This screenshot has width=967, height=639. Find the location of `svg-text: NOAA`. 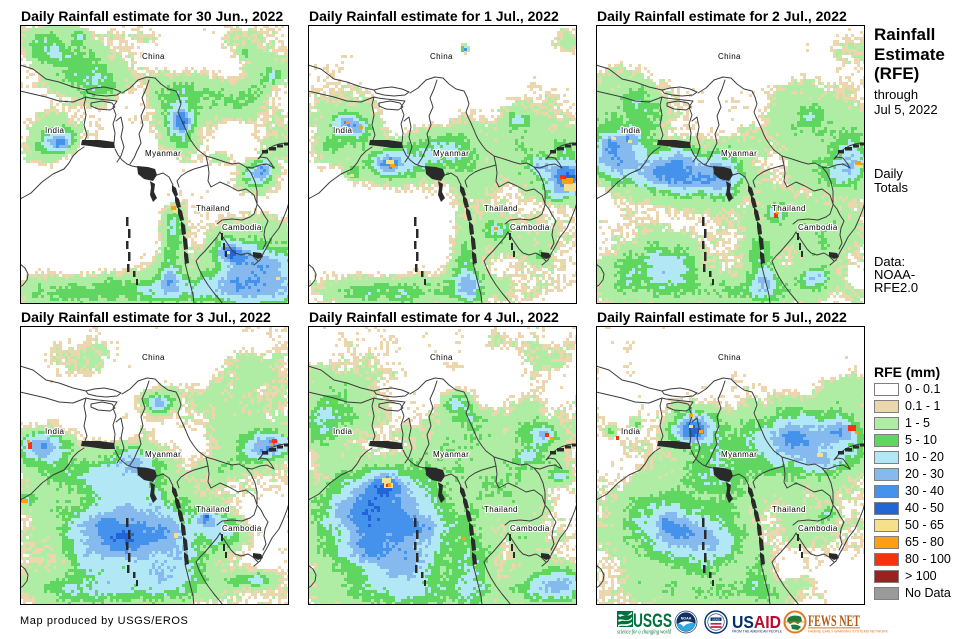

svg-text: NOAA is located at coordinates (686, 619).